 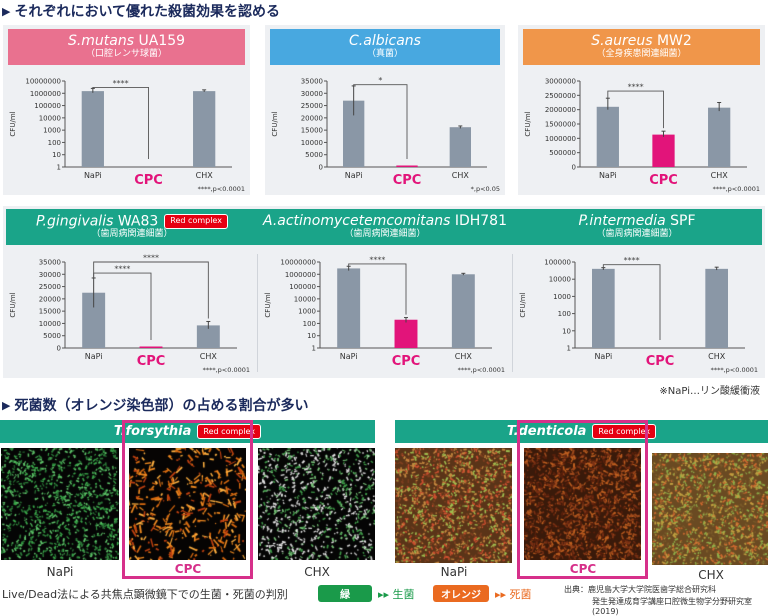 I want to click on panel-header: P.gingivalis WA83 Red complex （歯周病関連細菌）, so click(x=132, y=227).